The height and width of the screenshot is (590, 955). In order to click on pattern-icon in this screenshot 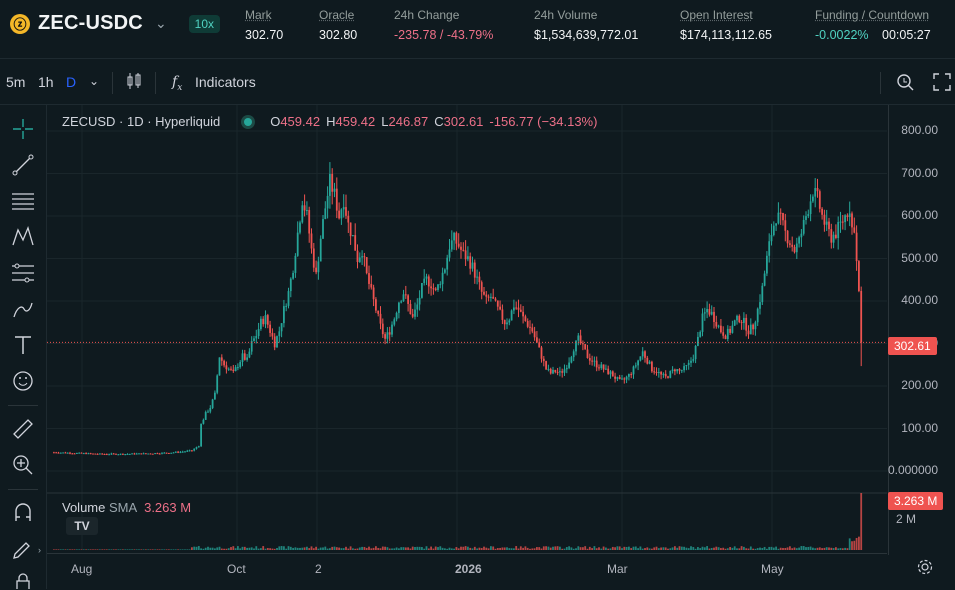, I will do `click(23, 237)`.